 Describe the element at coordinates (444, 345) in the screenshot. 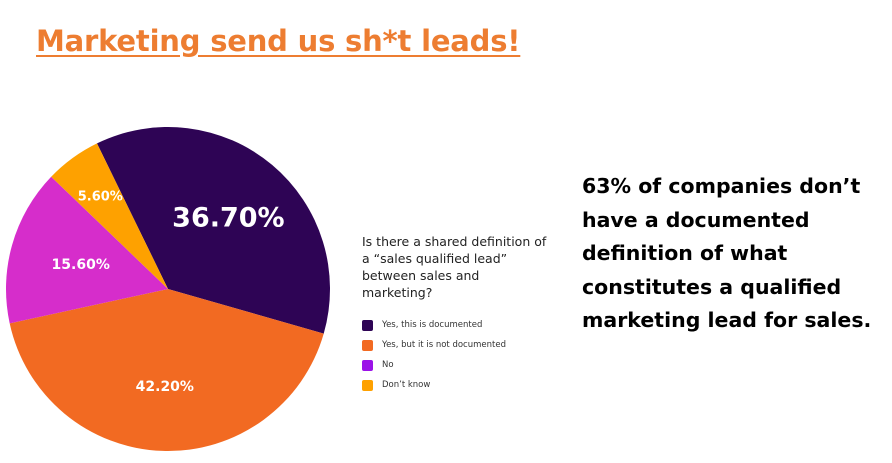

I see `legend-label: Yes, but it is not documented` at that location.